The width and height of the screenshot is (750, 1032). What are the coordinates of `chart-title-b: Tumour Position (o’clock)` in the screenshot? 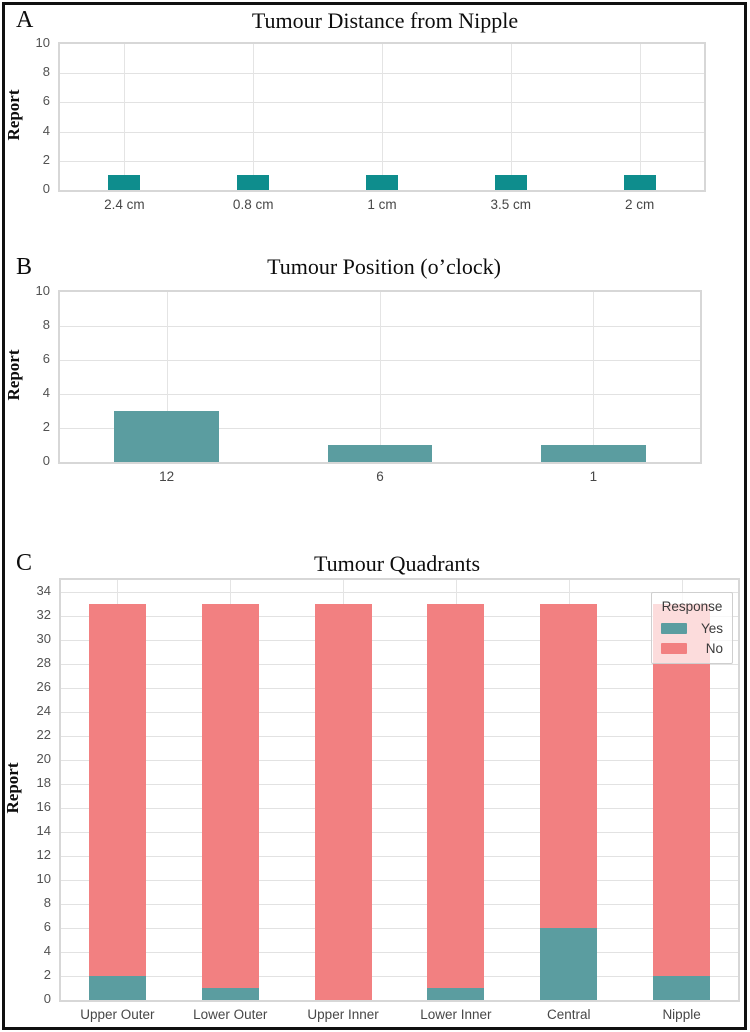 It's located at (384, 266).